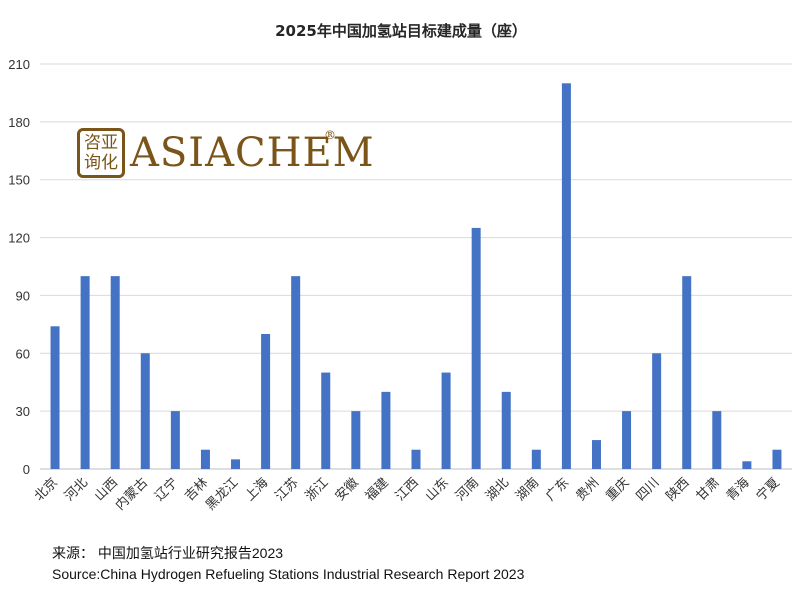 This screenshot has width=802, height=597. What do you see at coordinates (19, 238) in the screenshot?
I see `y-tick-label: 120` at bounding box center [19, 238].